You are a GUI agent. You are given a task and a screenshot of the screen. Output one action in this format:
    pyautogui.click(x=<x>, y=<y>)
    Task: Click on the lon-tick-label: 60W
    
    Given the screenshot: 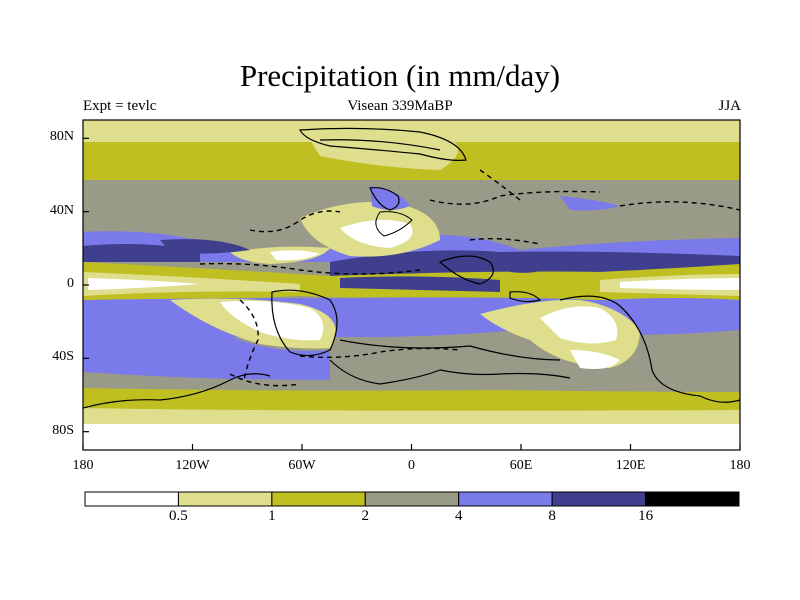 What is the action you would take?
    pyautogui.click(x=302, y=465)
    